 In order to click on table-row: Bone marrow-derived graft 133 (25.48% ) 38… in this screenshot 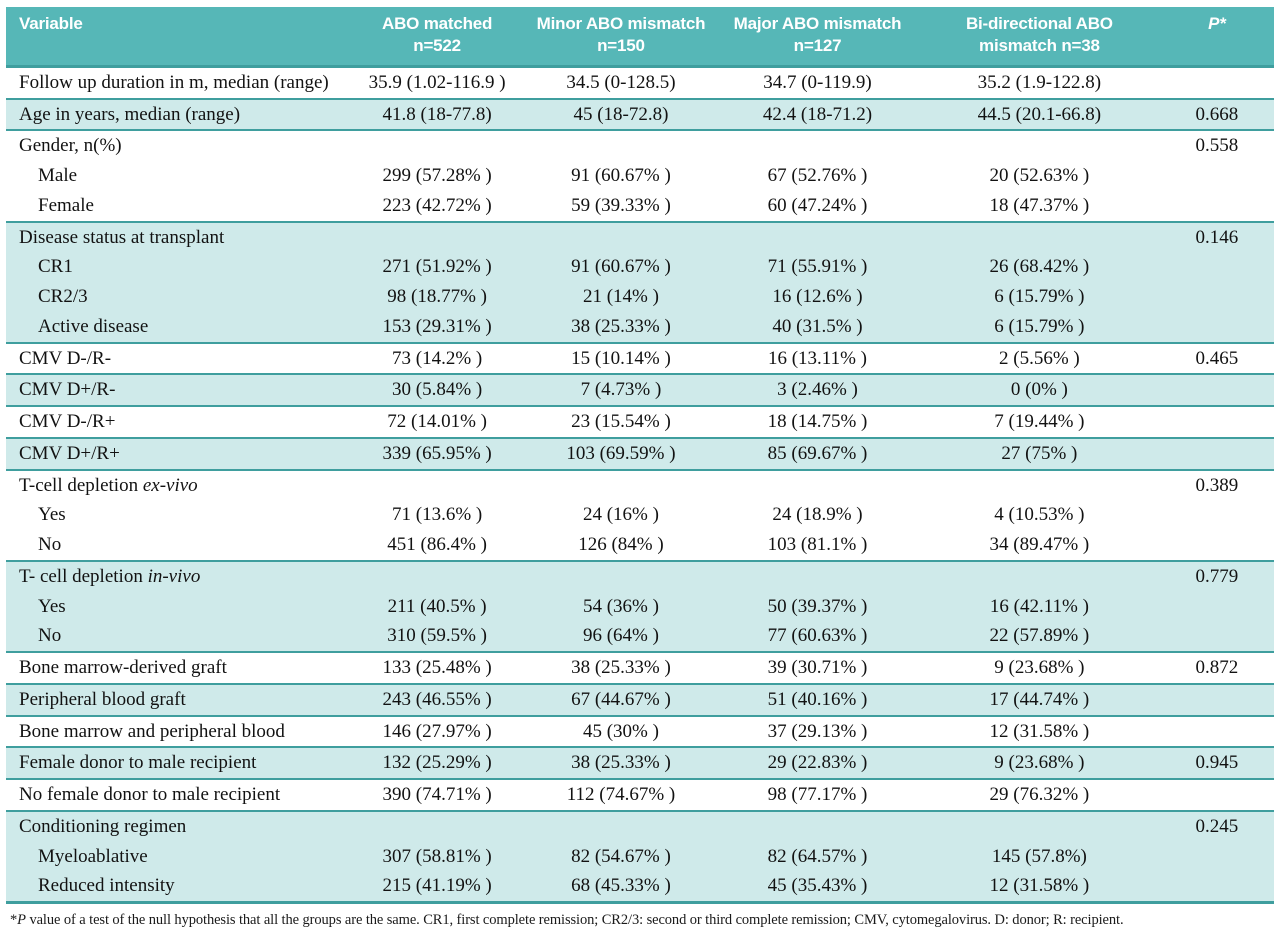, I will do `click(640, 668)`.